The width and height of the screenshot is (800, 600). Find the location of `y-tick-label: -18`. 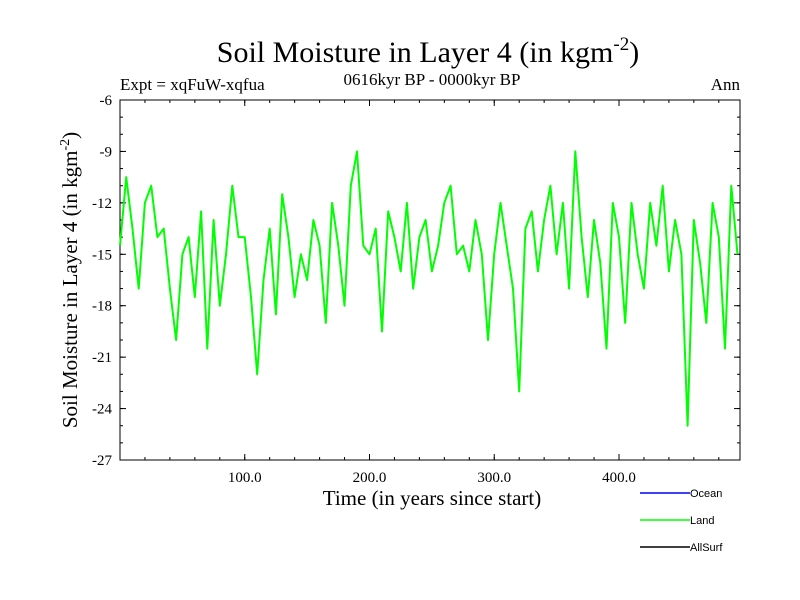

y-tick-label: -18 is located at coordinates (102, 307).